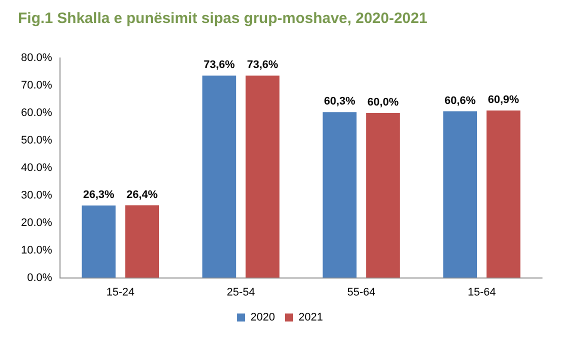 The image size is (580, 341). What do you see at coordinates (36, 250) in the screenshot?
I see `y-tick-label: 10.0%` at bounding box center [36, 250].